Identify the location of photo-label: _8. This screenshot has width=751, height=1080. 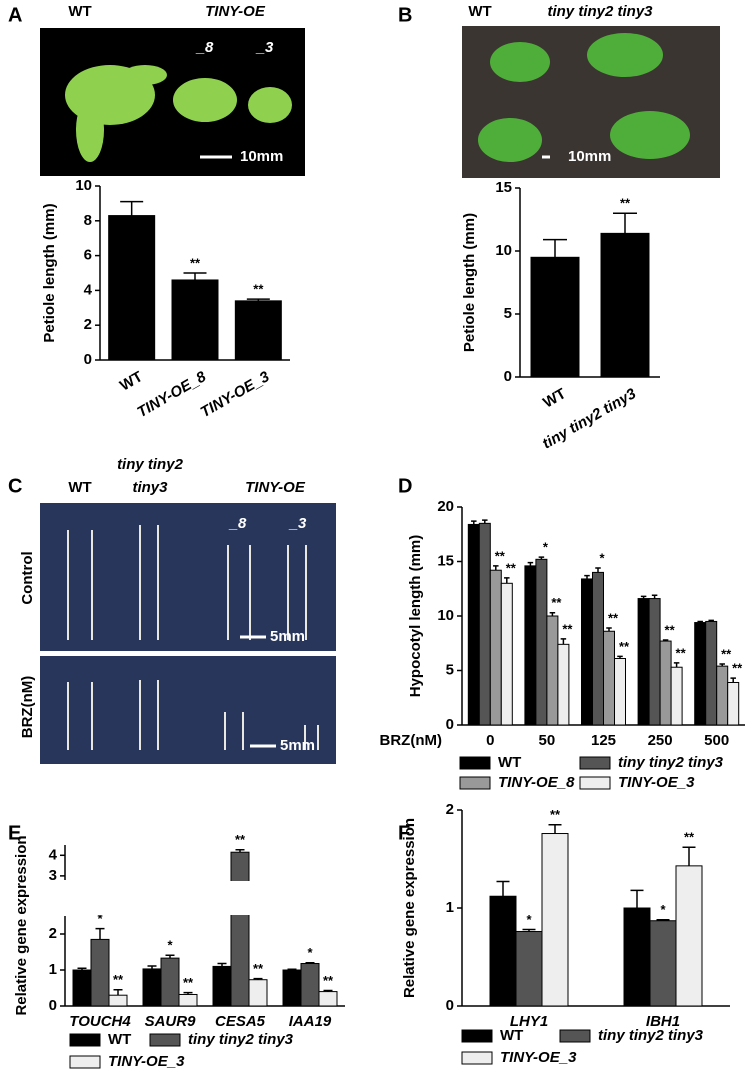
(238, 523).